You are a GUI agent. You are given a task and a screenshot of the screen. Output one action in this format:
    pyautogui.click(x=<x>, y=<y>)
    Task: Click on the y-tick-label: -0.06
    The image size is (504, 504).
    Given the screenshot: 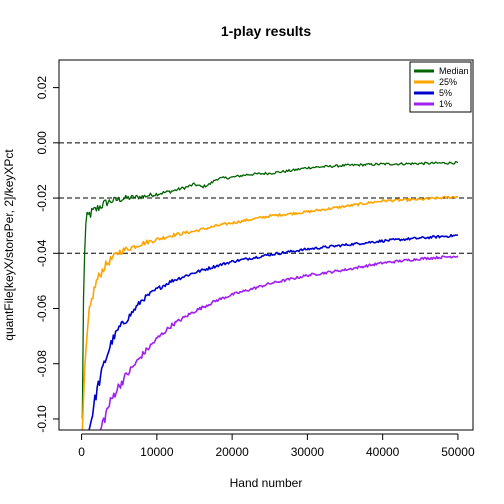 What is the action you would take?
    pyautogui.click(x=42, y=309)
    